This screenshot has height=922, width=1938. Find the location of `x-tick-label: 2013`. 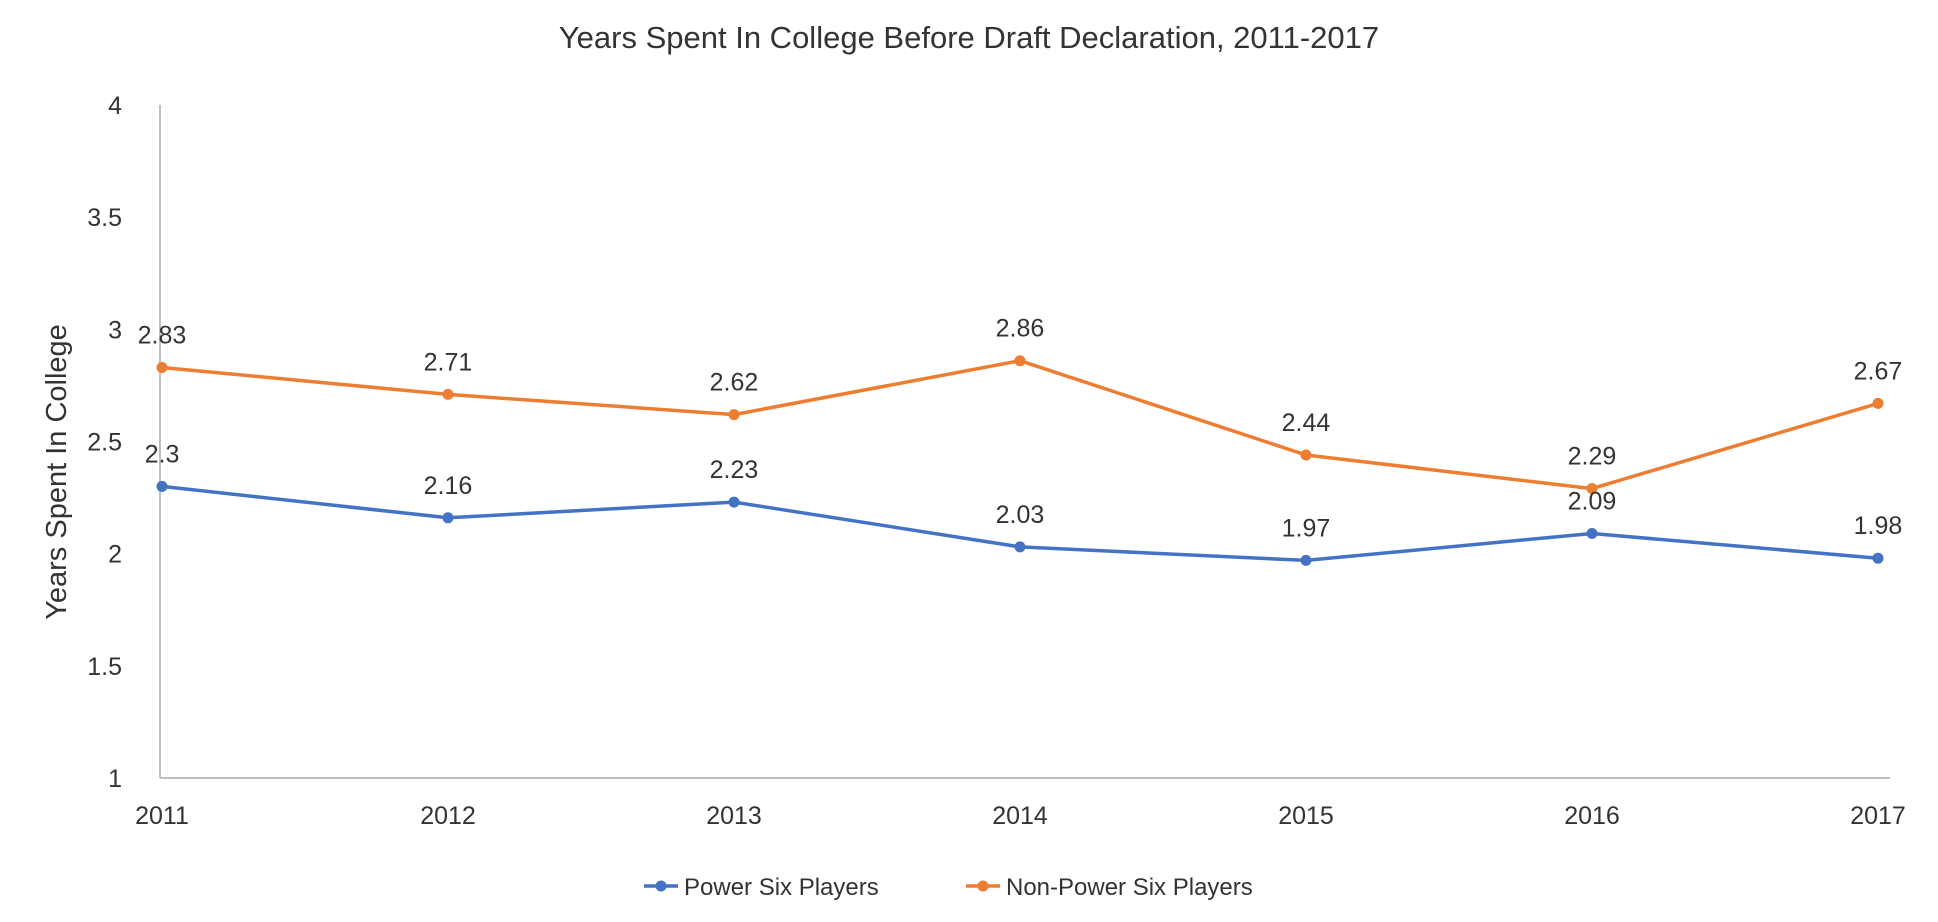

x-tick-label: 2013 is located at coordinates (734, 816).